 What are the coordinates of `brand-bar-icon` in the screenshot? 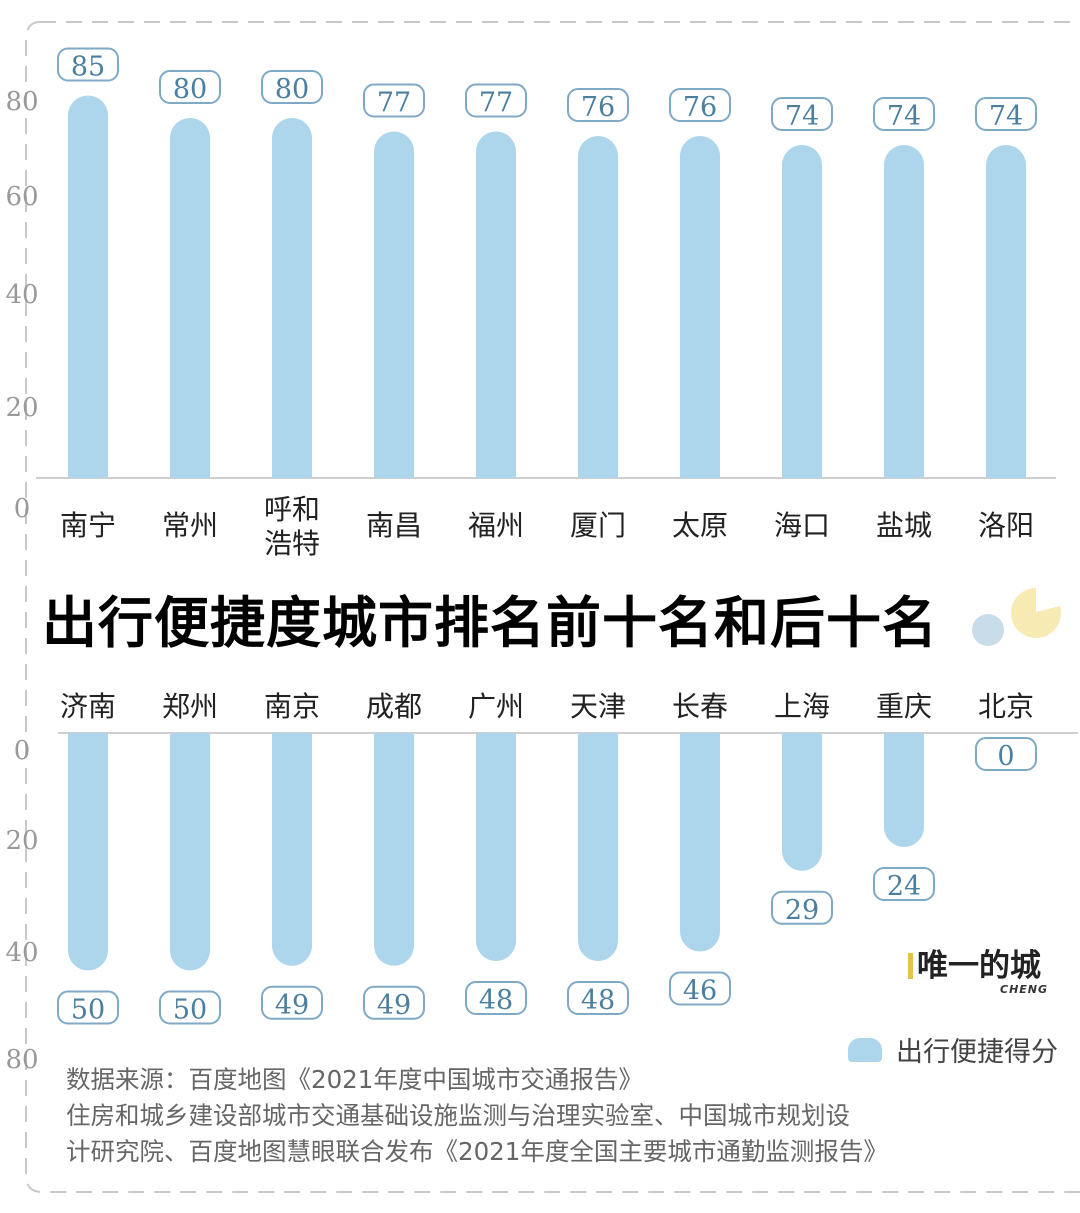 It's located at (910, 966).